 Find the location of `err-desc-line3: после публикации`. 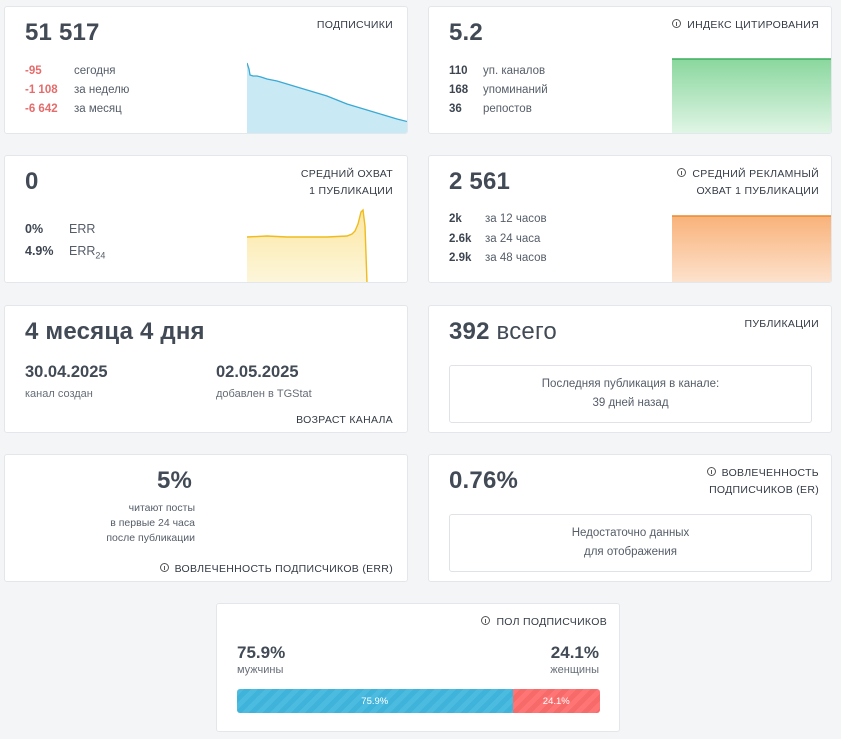

err-desc-line3: после публикации is located at coordinates (150, 538).